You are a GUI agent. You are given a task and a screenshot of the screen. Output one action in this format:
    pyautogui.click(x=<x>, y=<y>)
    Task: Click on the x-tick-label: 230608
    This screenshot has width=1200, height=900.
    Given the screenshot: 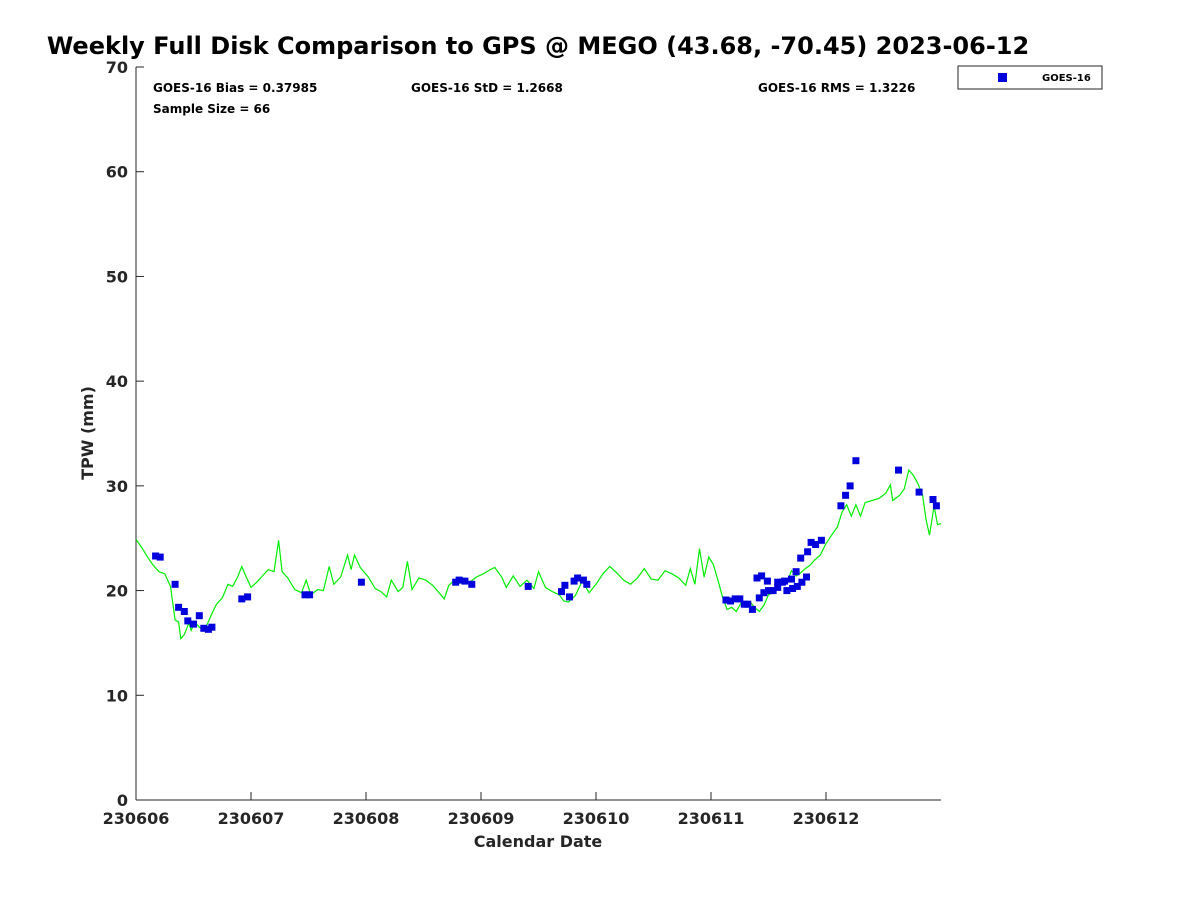 What is the action you would take?
    pyautogui.click(x=366, y=818)
    